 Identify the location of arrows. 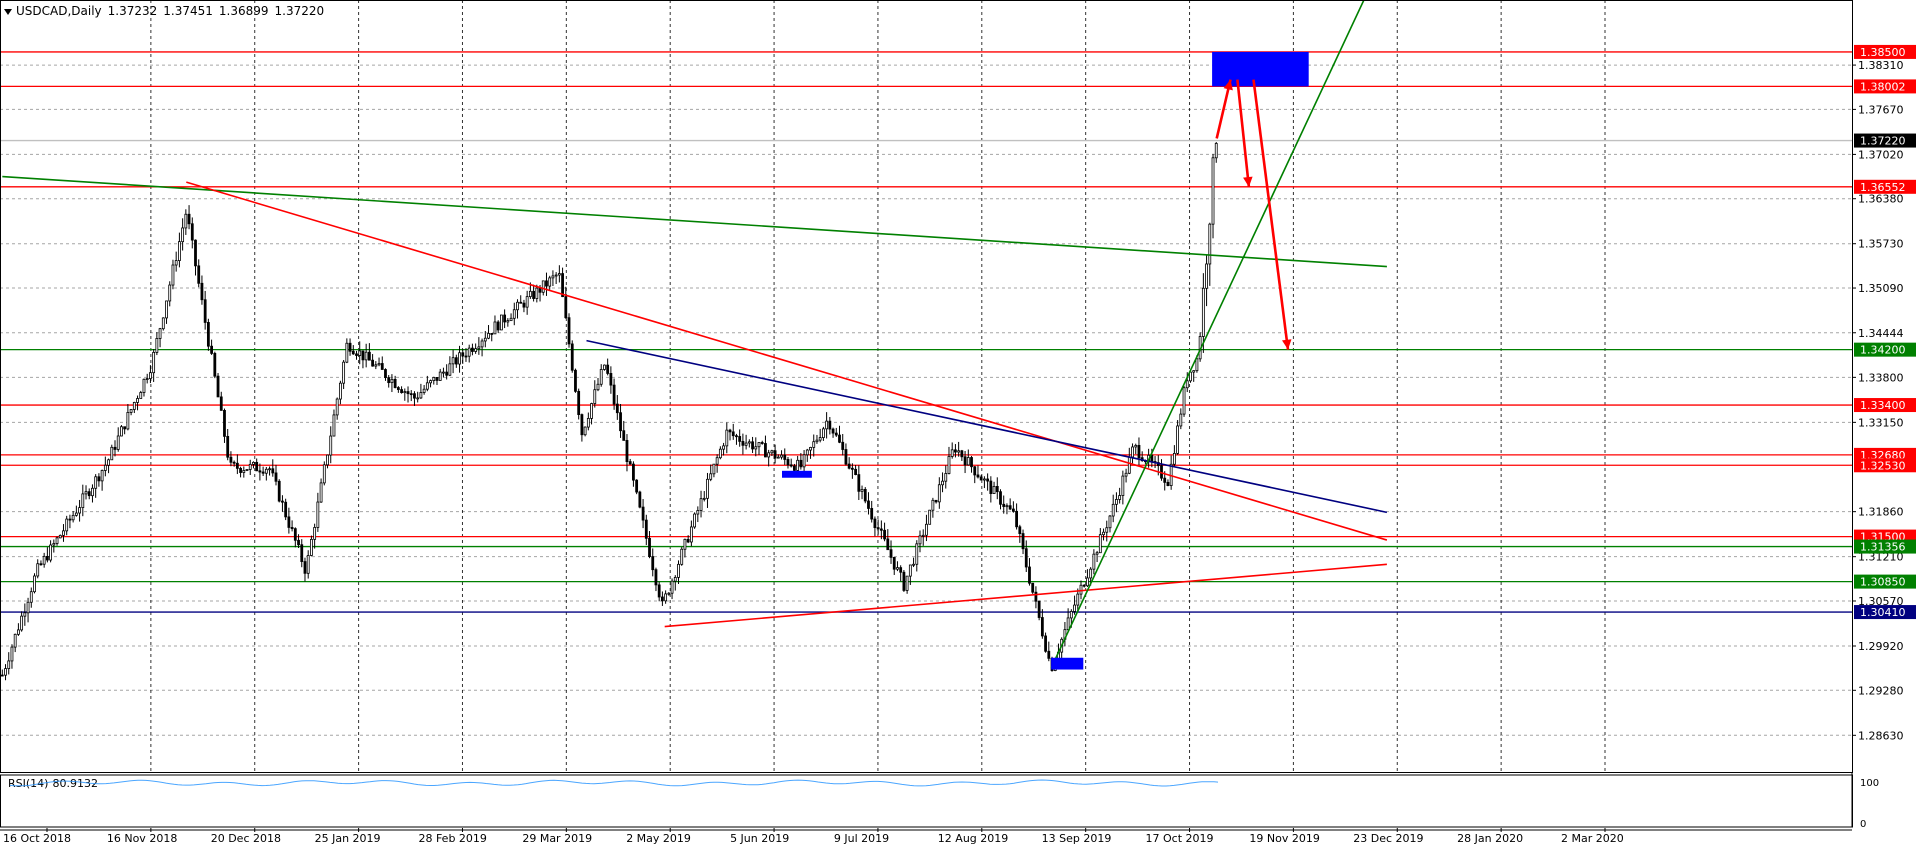
(1253, 214).